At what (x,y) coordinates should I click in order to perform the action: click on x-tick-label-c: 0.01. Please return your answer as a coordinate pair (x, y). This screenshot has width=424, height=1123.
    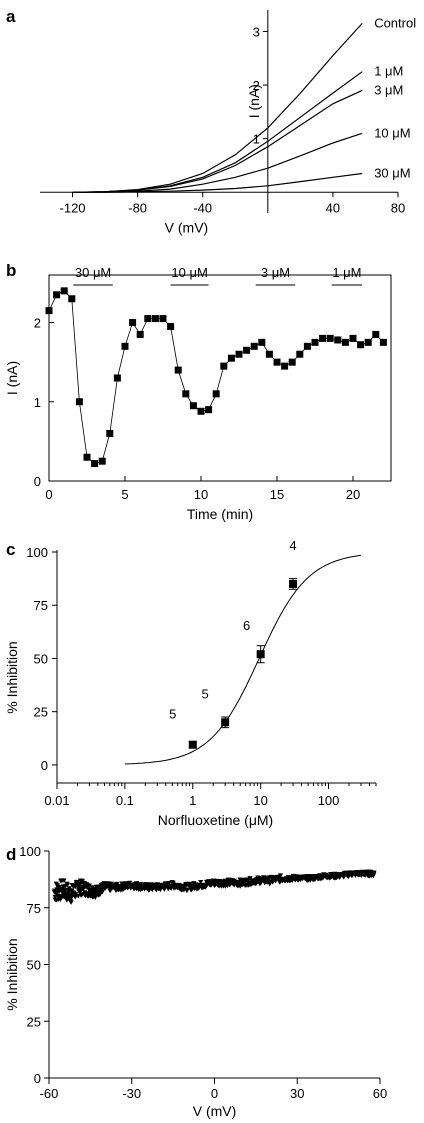
    Looking at the image, I should click on (56, 800).